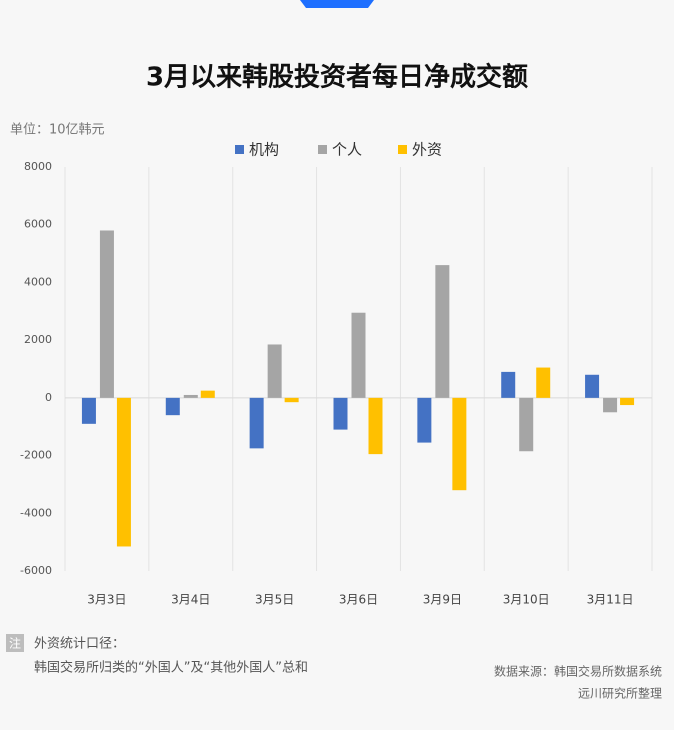 This screenshot has height=730, width=674. I want to click on note-tag: 注, so click(15, 643).